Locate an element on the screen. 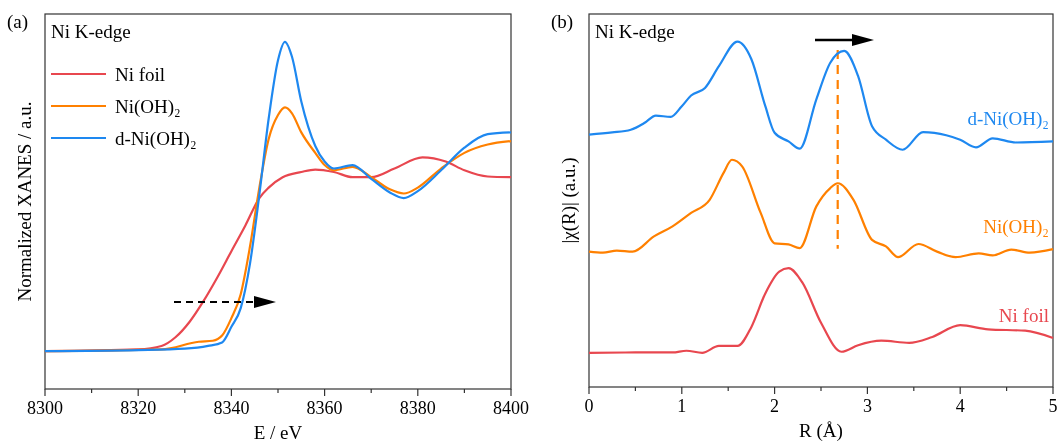 This screenshot has width=1059, height=447. x-axis-title: E / eV is located at coordinates (278, 432).